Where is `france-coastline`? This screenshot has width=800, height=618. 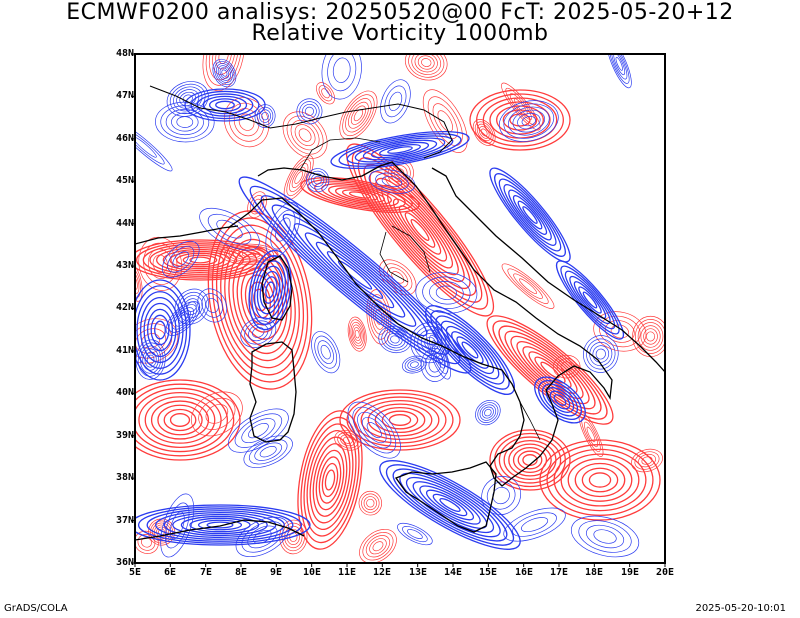
france-coastline is located at coordinates (187, 235).